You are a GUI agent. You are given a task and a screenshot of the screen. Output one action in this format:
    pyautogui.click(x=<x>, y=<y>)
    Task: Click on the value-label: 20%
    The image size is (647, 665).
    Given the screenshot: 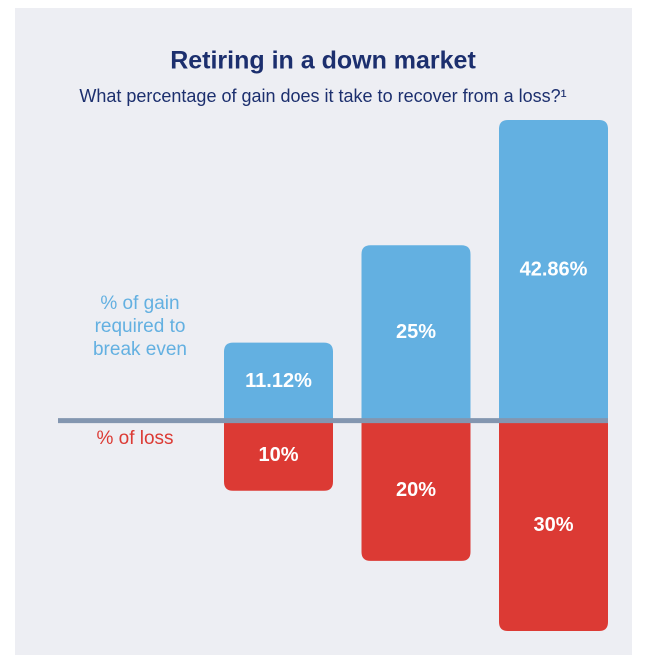 What is the action you would take?
    pyautogui.click(x=416, y=490)
    